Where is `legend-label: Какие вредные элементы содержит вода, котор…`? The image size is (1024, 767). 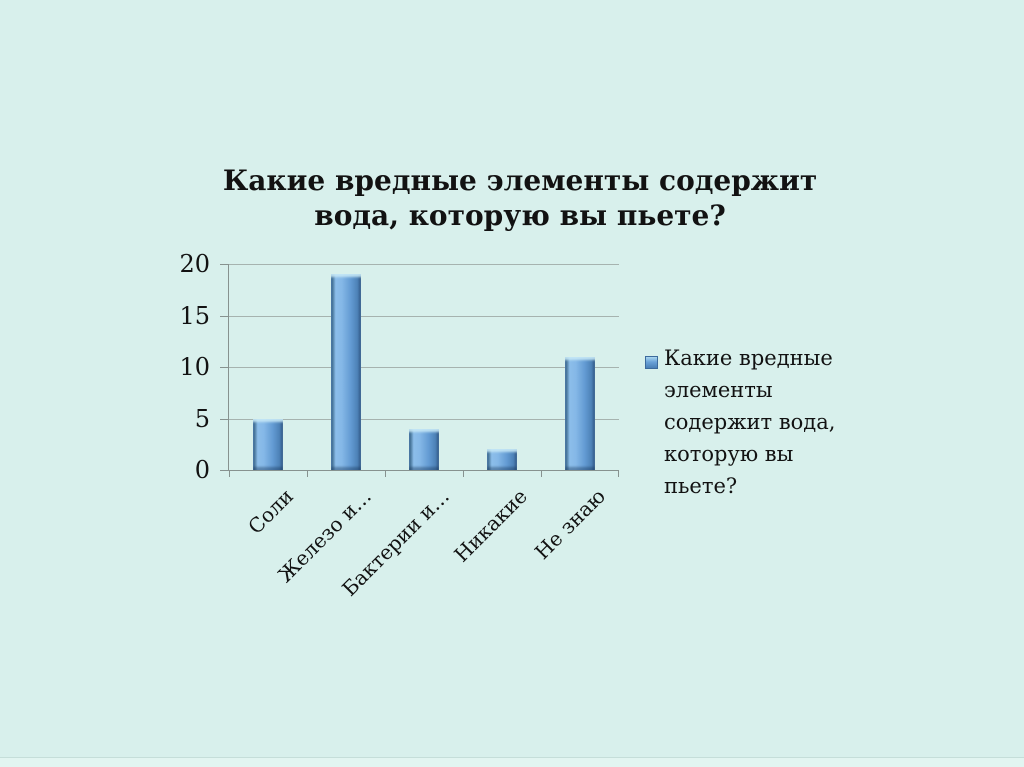
legend-label: Какие вредные элементы содержит вода, котор… is located at coordinates (766, 422).